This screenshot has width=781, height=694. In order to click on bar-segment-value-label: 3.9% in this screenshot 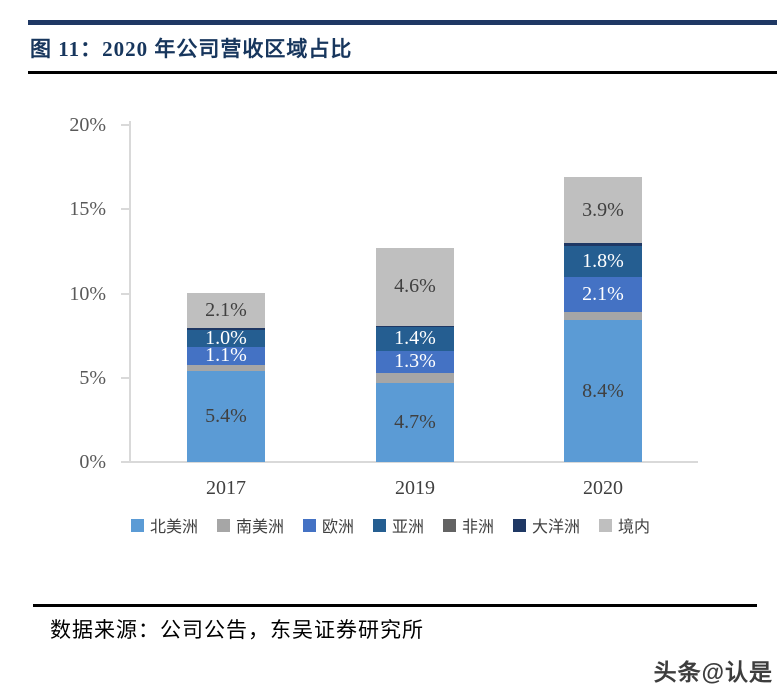, I will do `click(603, 209)`.